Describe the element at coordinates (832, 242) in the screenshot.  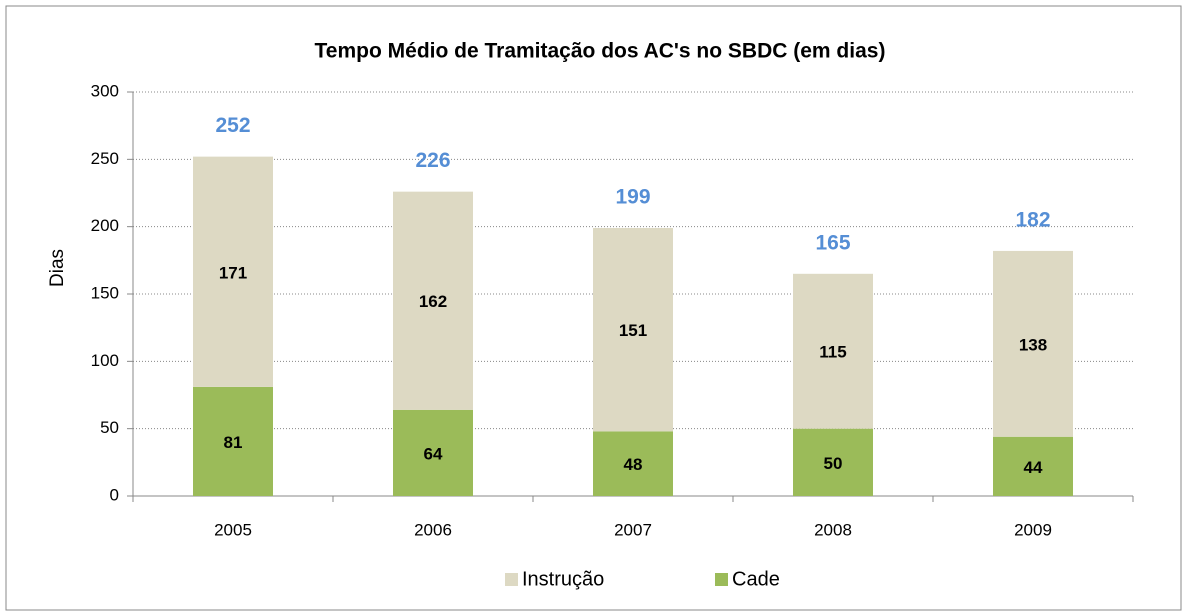
I see `total-label: 165` at that location.